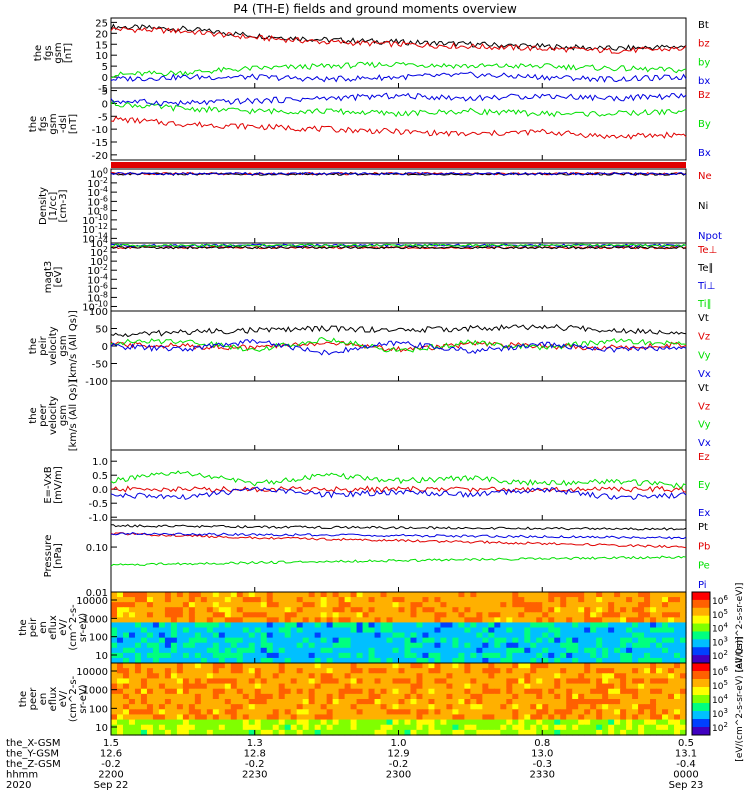  Describe the element at coordinates (48, 484) in the screenshot. I see `y-axis-label: E=-VxB` at that location.